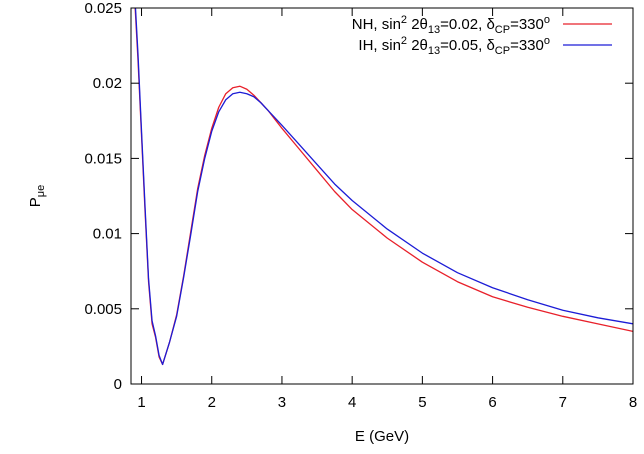 This screenshot has height=454, width=644. I want to click on legend-label-1: NH, sin2 2θ13=0.02, δCP=330o, so click(451, 25).